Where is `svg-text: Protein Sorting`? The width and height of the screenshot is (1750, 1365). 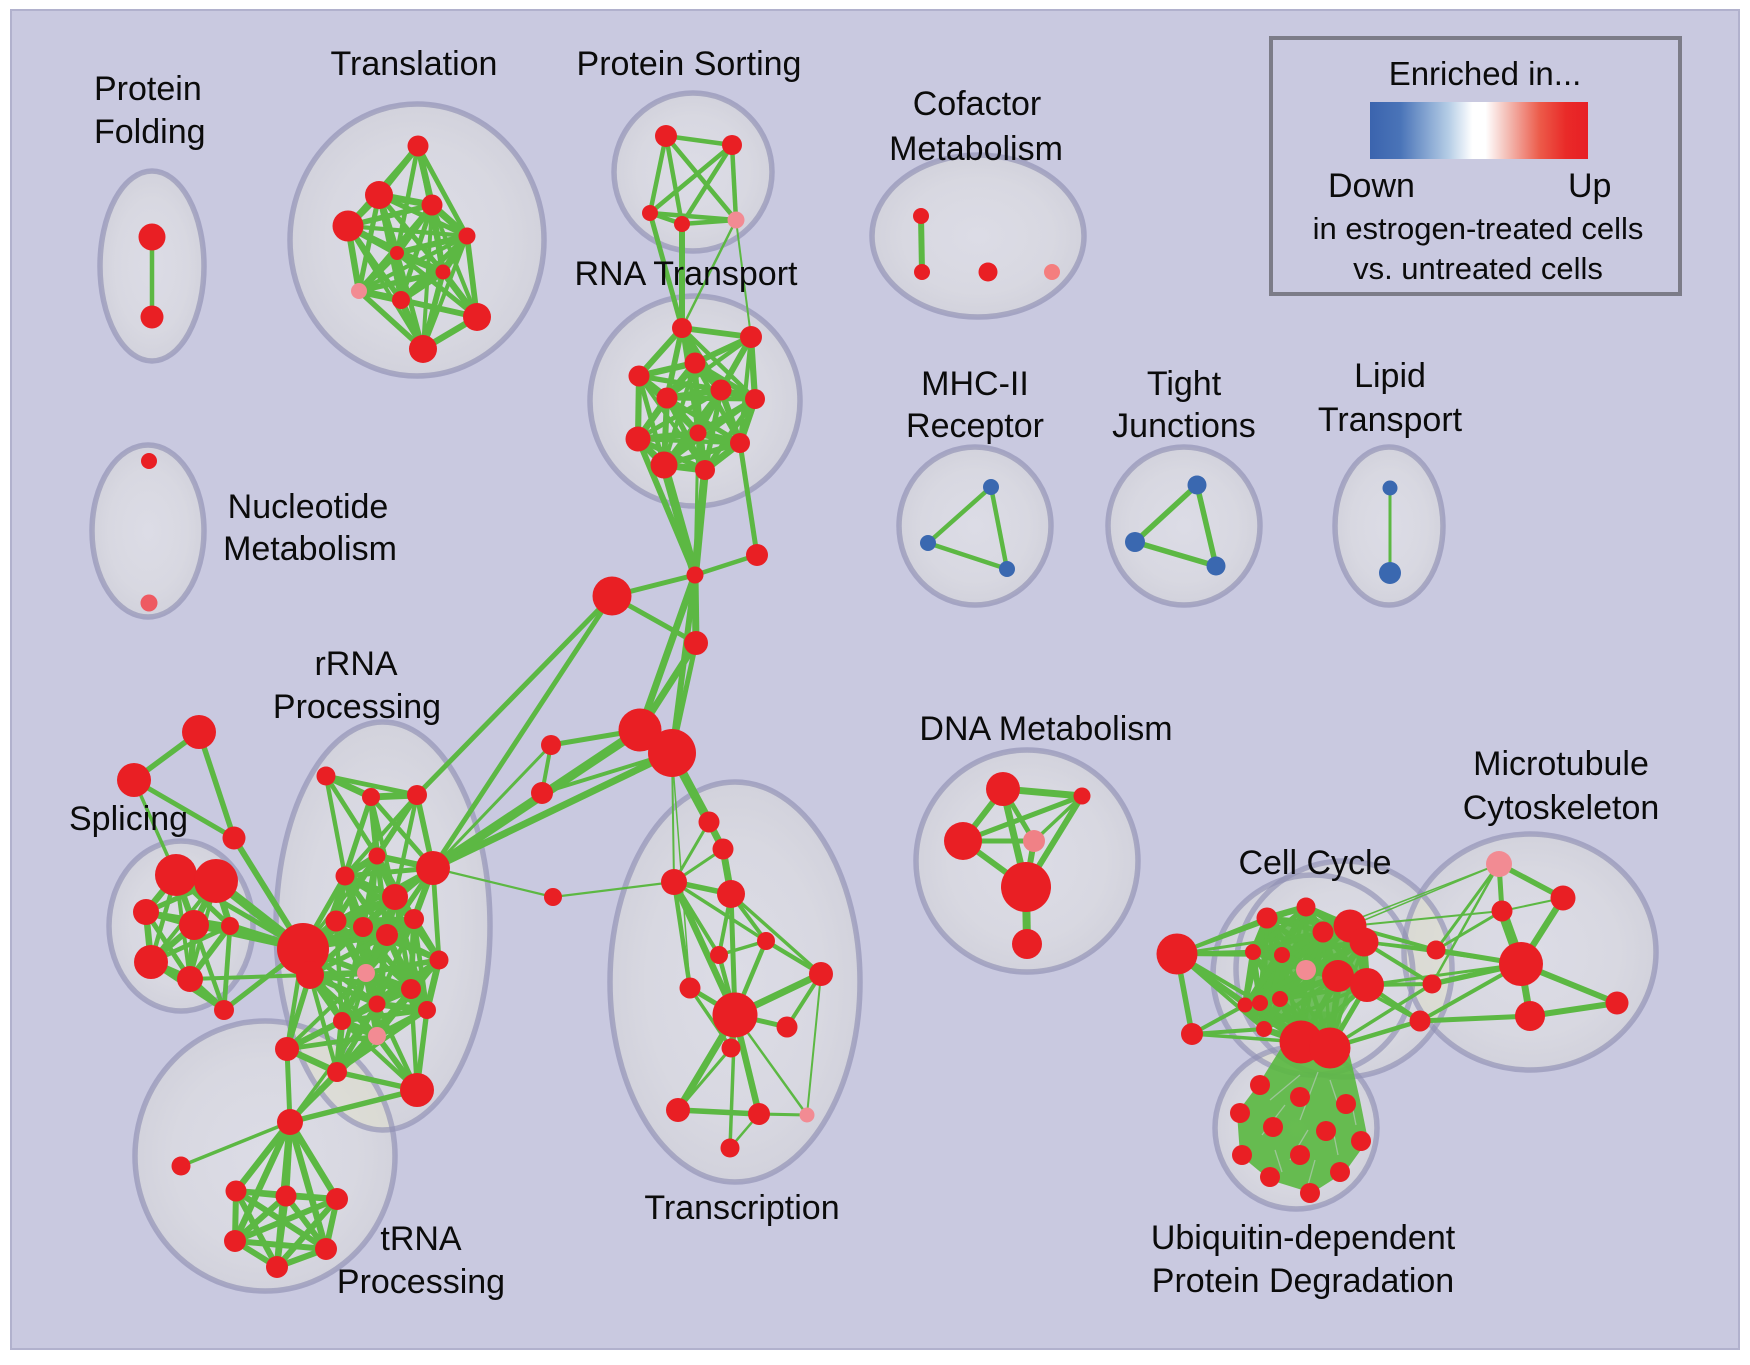
svg-text: Protein Sorting is located at coordinates (689, 64).